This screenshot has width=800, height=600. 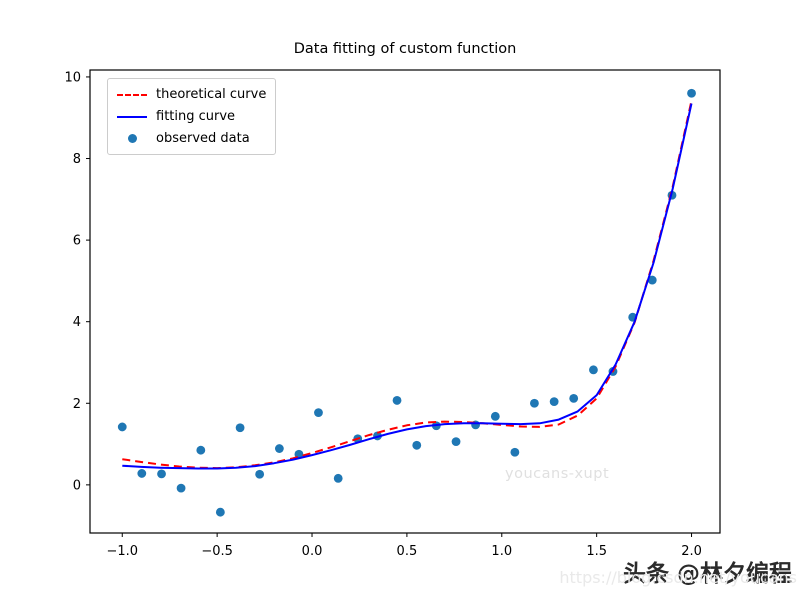 I want to click on y-tick-label: 8, so click(x=77, y=159).